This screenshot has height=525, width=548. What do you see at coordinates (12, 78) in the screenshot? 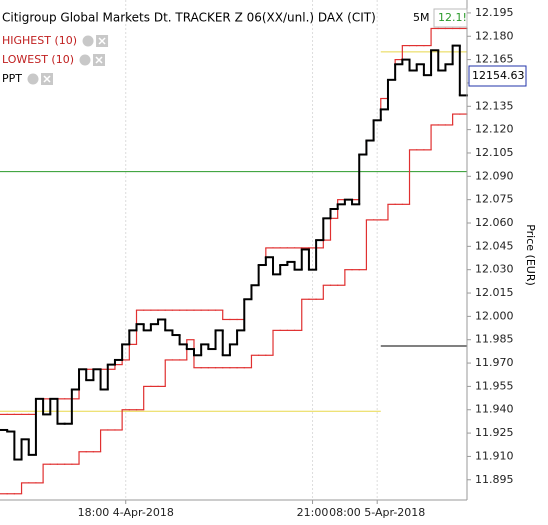
I see `legend-label: PPT` at bounding box center [12, 78].